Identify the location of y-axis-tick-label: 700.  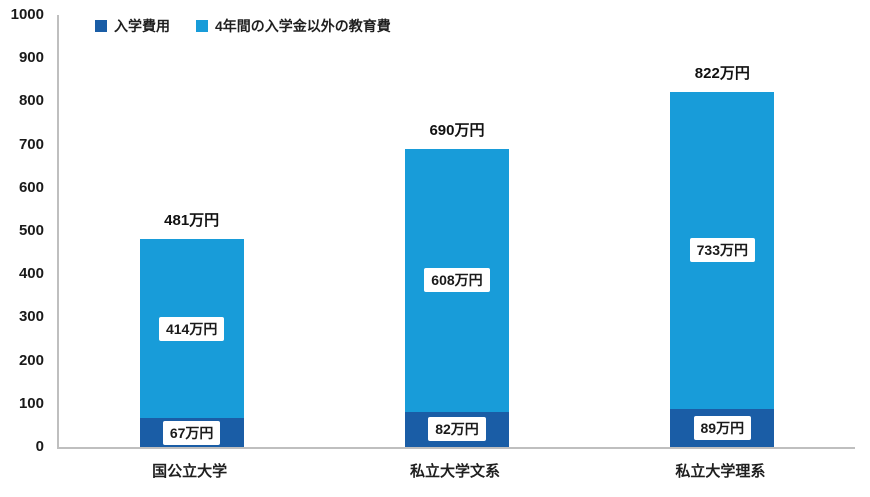
(31, 144).